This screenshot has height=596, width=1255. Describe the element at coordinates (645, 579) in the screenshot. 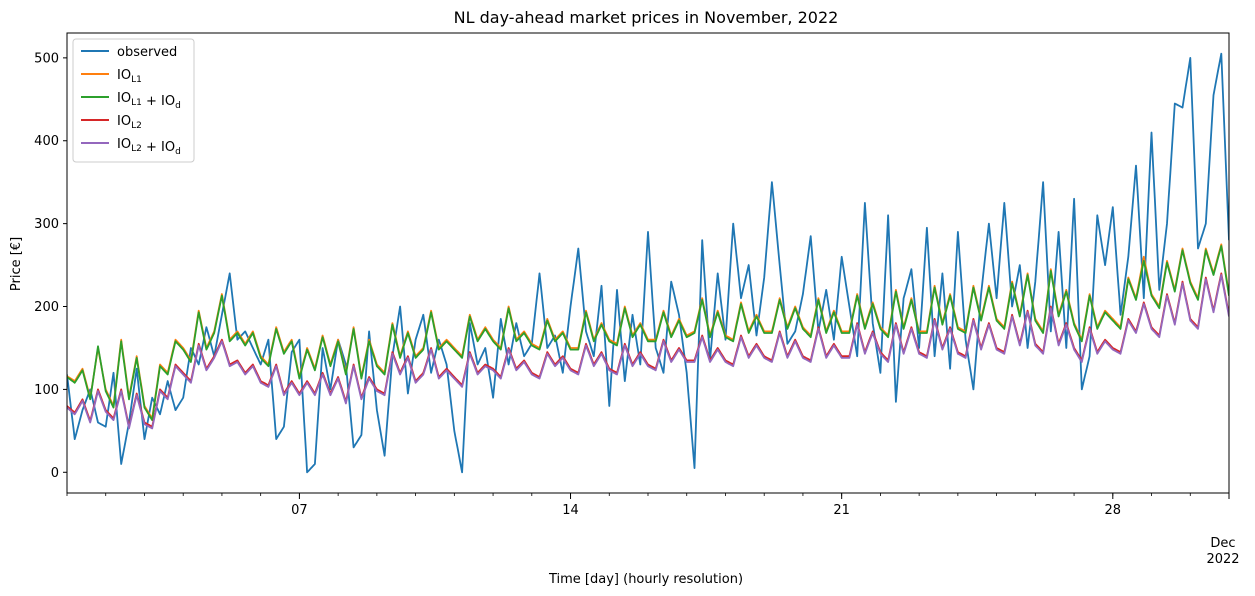

I see `x-axis-label: Time [day] (hourly resolution)` at that location.